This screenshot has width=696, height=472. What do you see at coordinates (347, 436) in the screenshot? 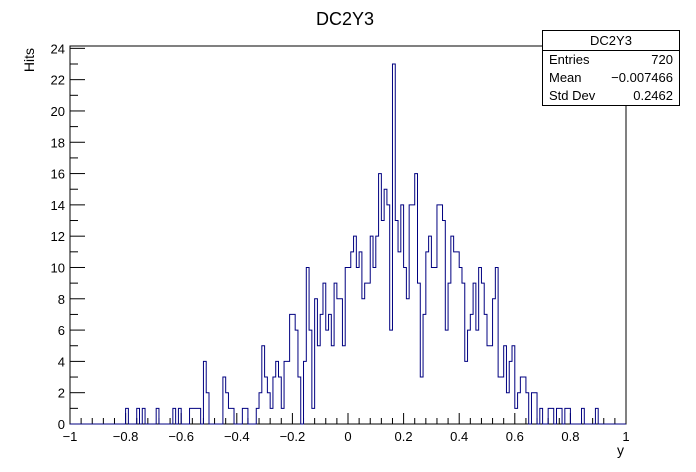
I see `x-tick-label: 0` at bounding box center [347, 436].